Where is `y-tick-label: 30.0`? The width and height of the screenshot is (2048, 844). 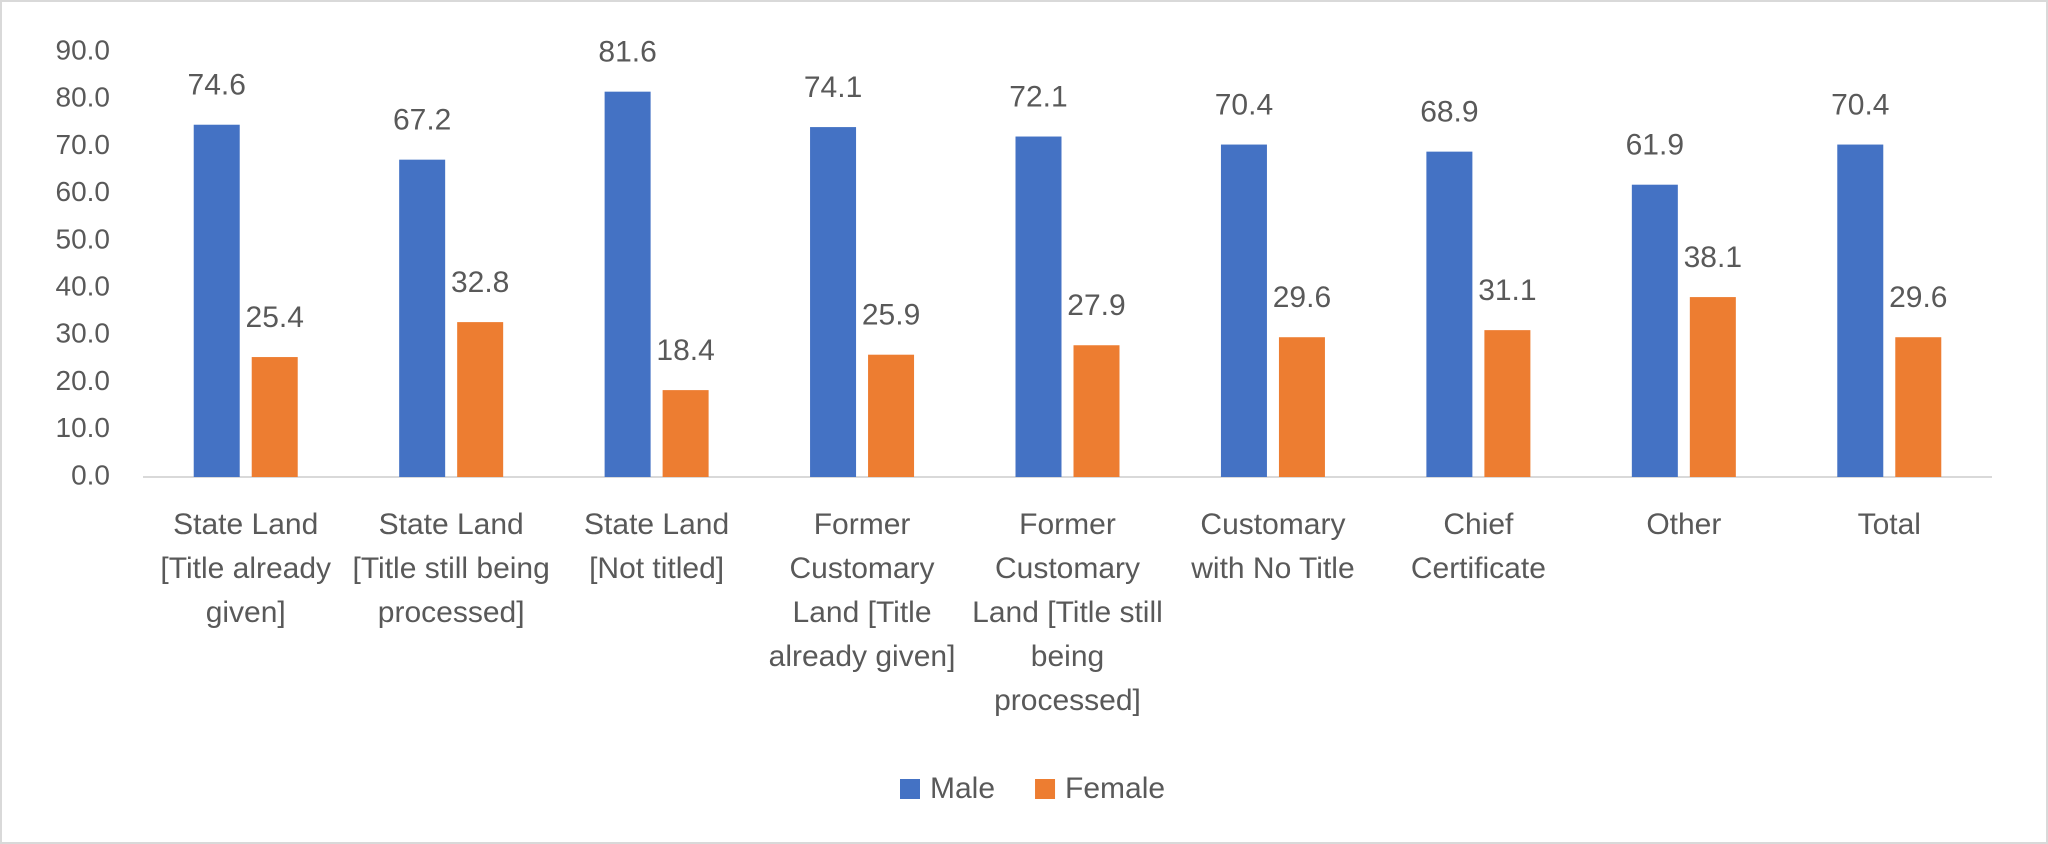
y-tick-label: 30.0 is located at coordinates (83, 333).